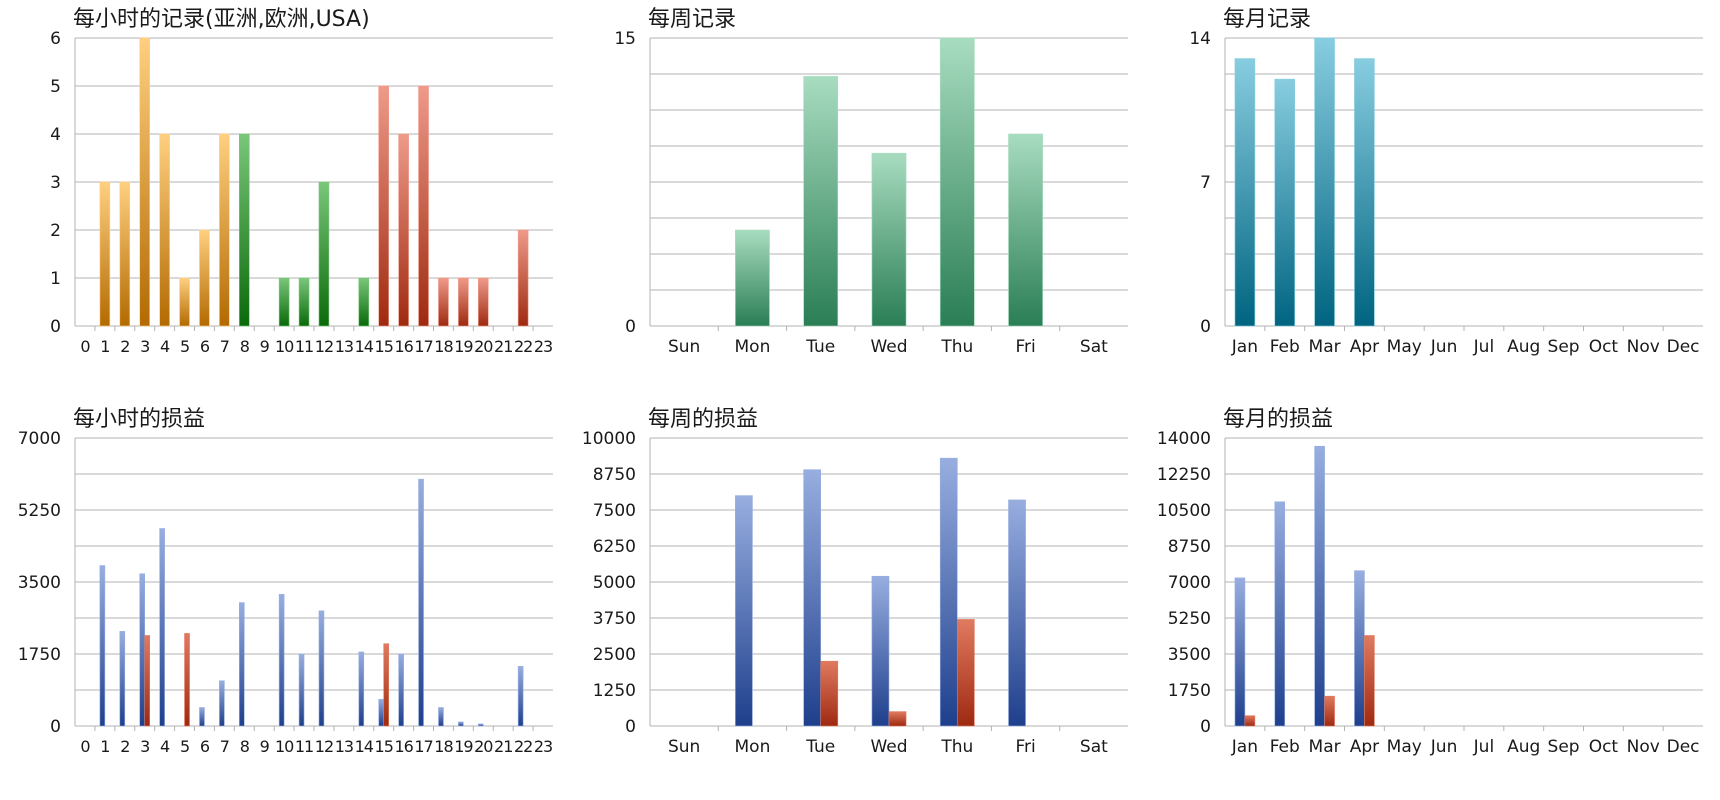 This screenshot has height=800, width=1720. Describe the element at coordinates (364, 746) in the screenshot. I see `x-tick-label: 14` at that location.